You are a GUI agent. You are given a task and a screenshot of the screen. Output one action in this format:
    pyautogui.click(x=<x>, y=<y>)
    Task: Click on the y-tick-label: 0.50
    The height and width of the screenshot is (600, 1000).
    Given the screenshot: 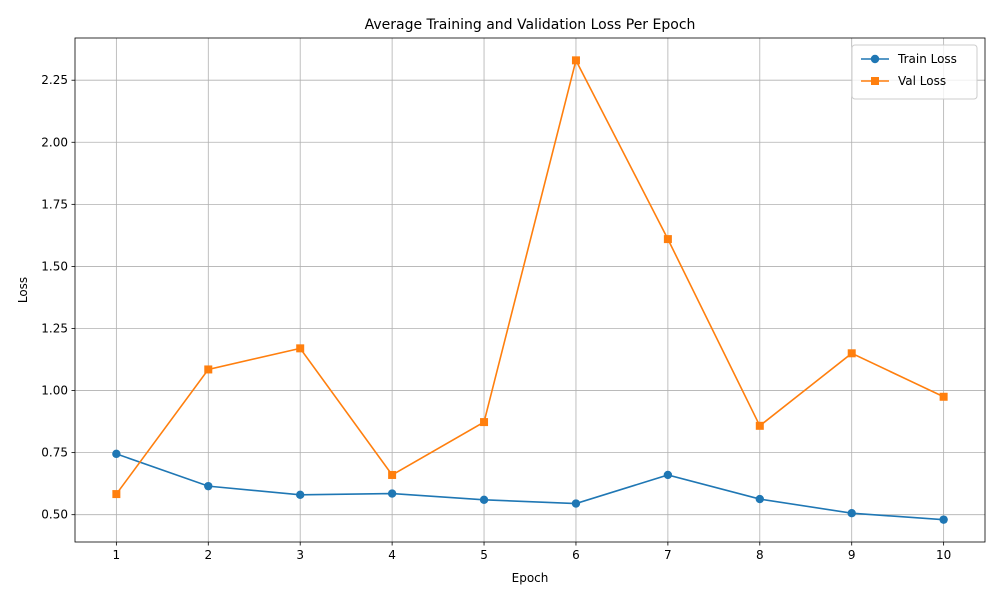 What is the action you would take?
    pyautogui.click(x=54, y=515)
    